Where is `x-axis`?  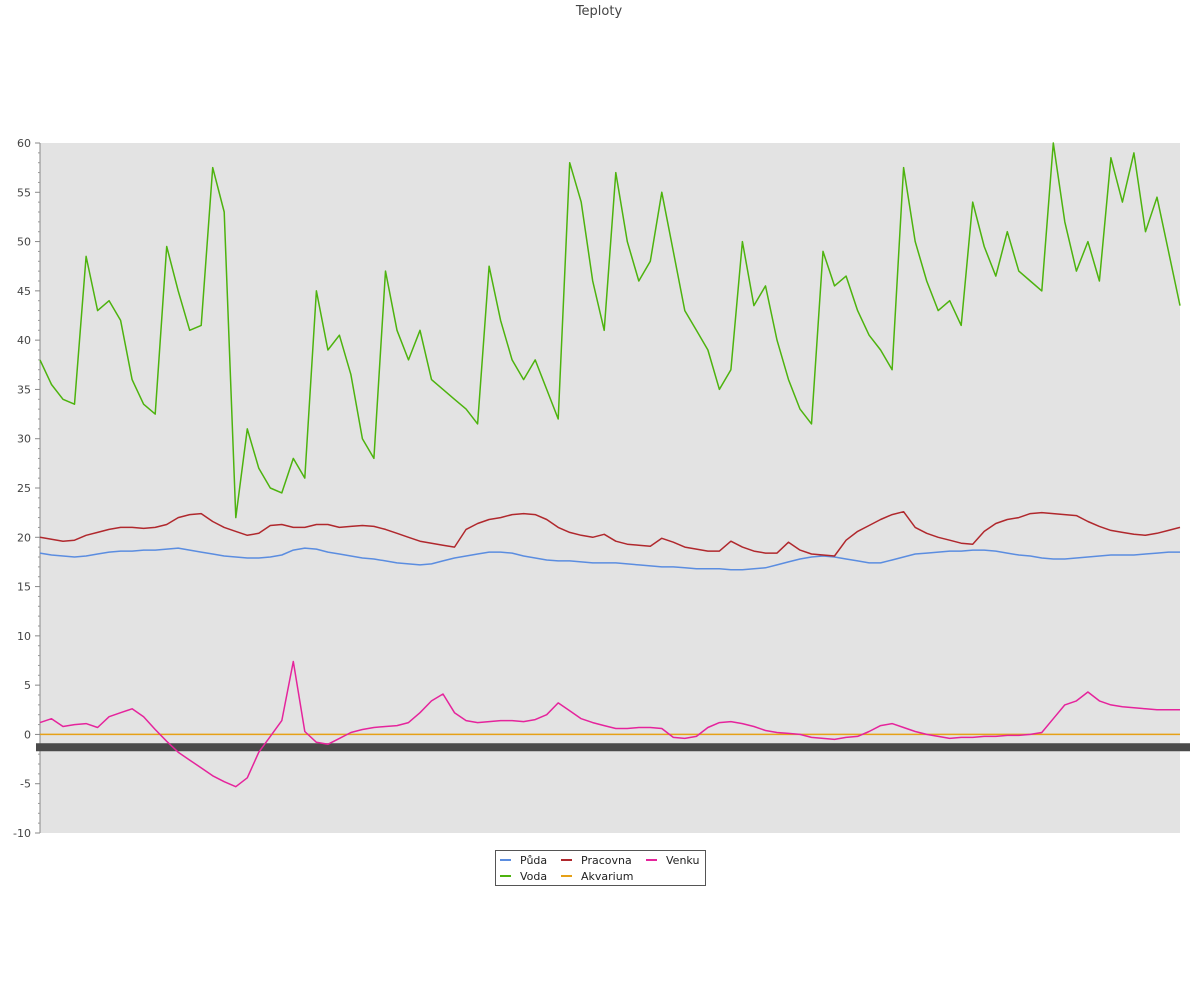
x-axis is located at coordinates (613, 747).